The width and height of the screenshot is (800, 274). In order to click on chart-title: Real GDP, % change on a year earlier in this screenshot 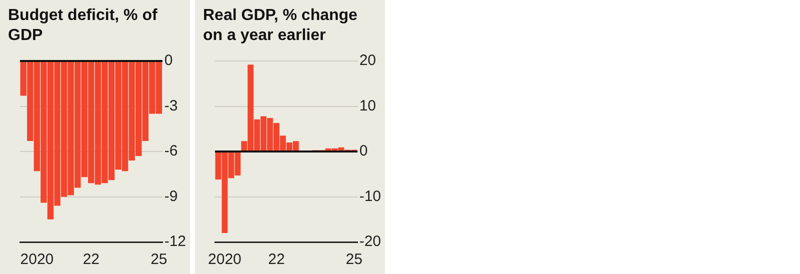, I will do `click(280, 26)`.